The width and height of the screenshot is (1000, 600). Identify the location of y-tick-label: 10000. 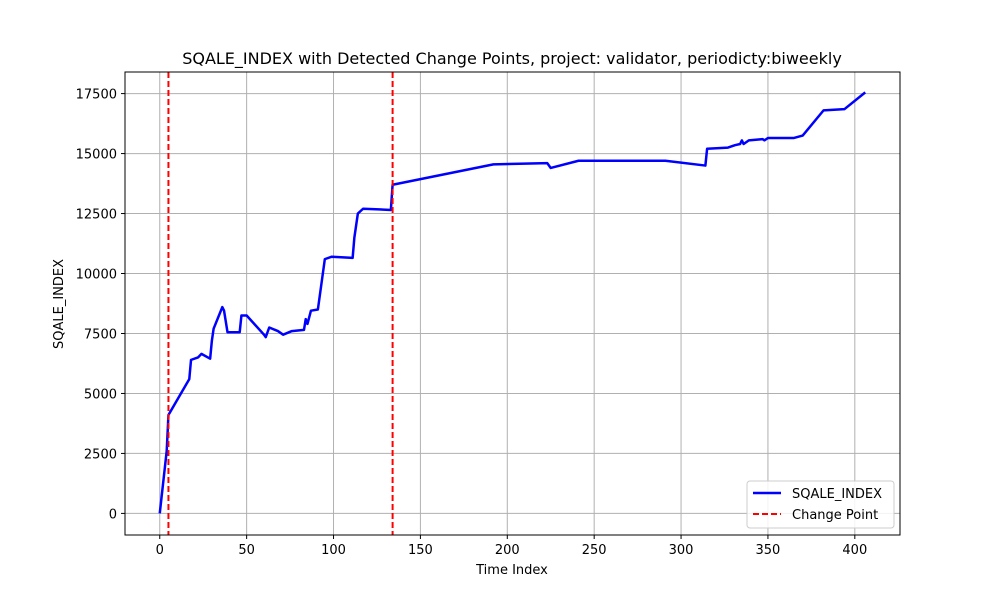
(96, 275).